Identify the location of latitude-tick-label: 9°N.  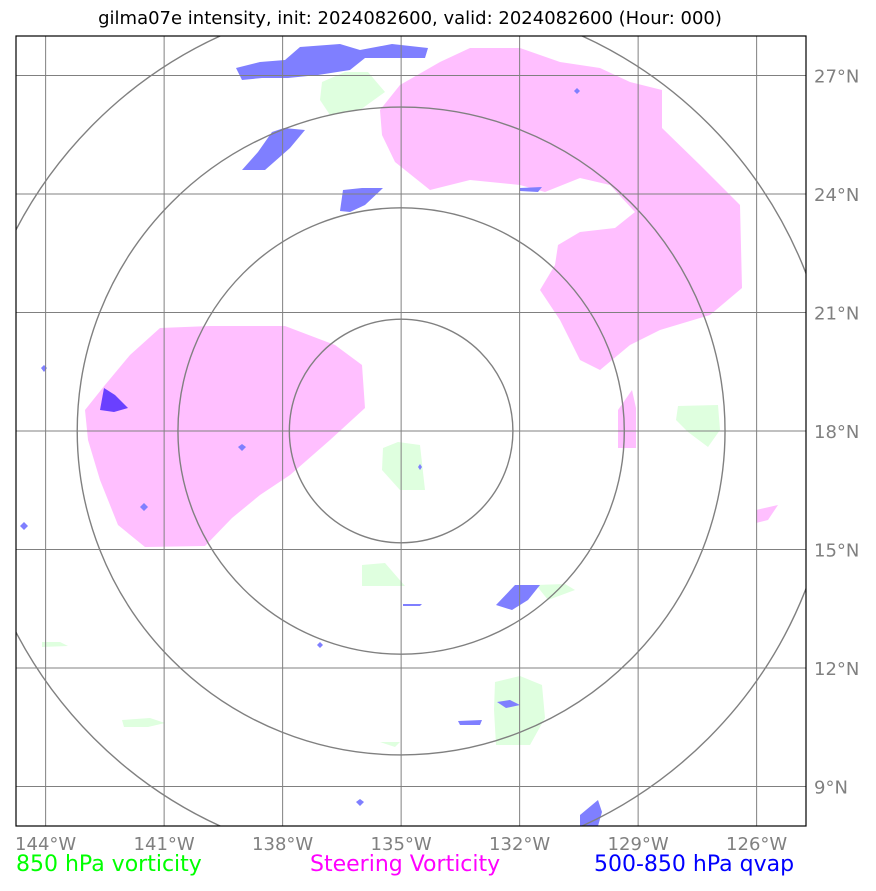
(831, 788).